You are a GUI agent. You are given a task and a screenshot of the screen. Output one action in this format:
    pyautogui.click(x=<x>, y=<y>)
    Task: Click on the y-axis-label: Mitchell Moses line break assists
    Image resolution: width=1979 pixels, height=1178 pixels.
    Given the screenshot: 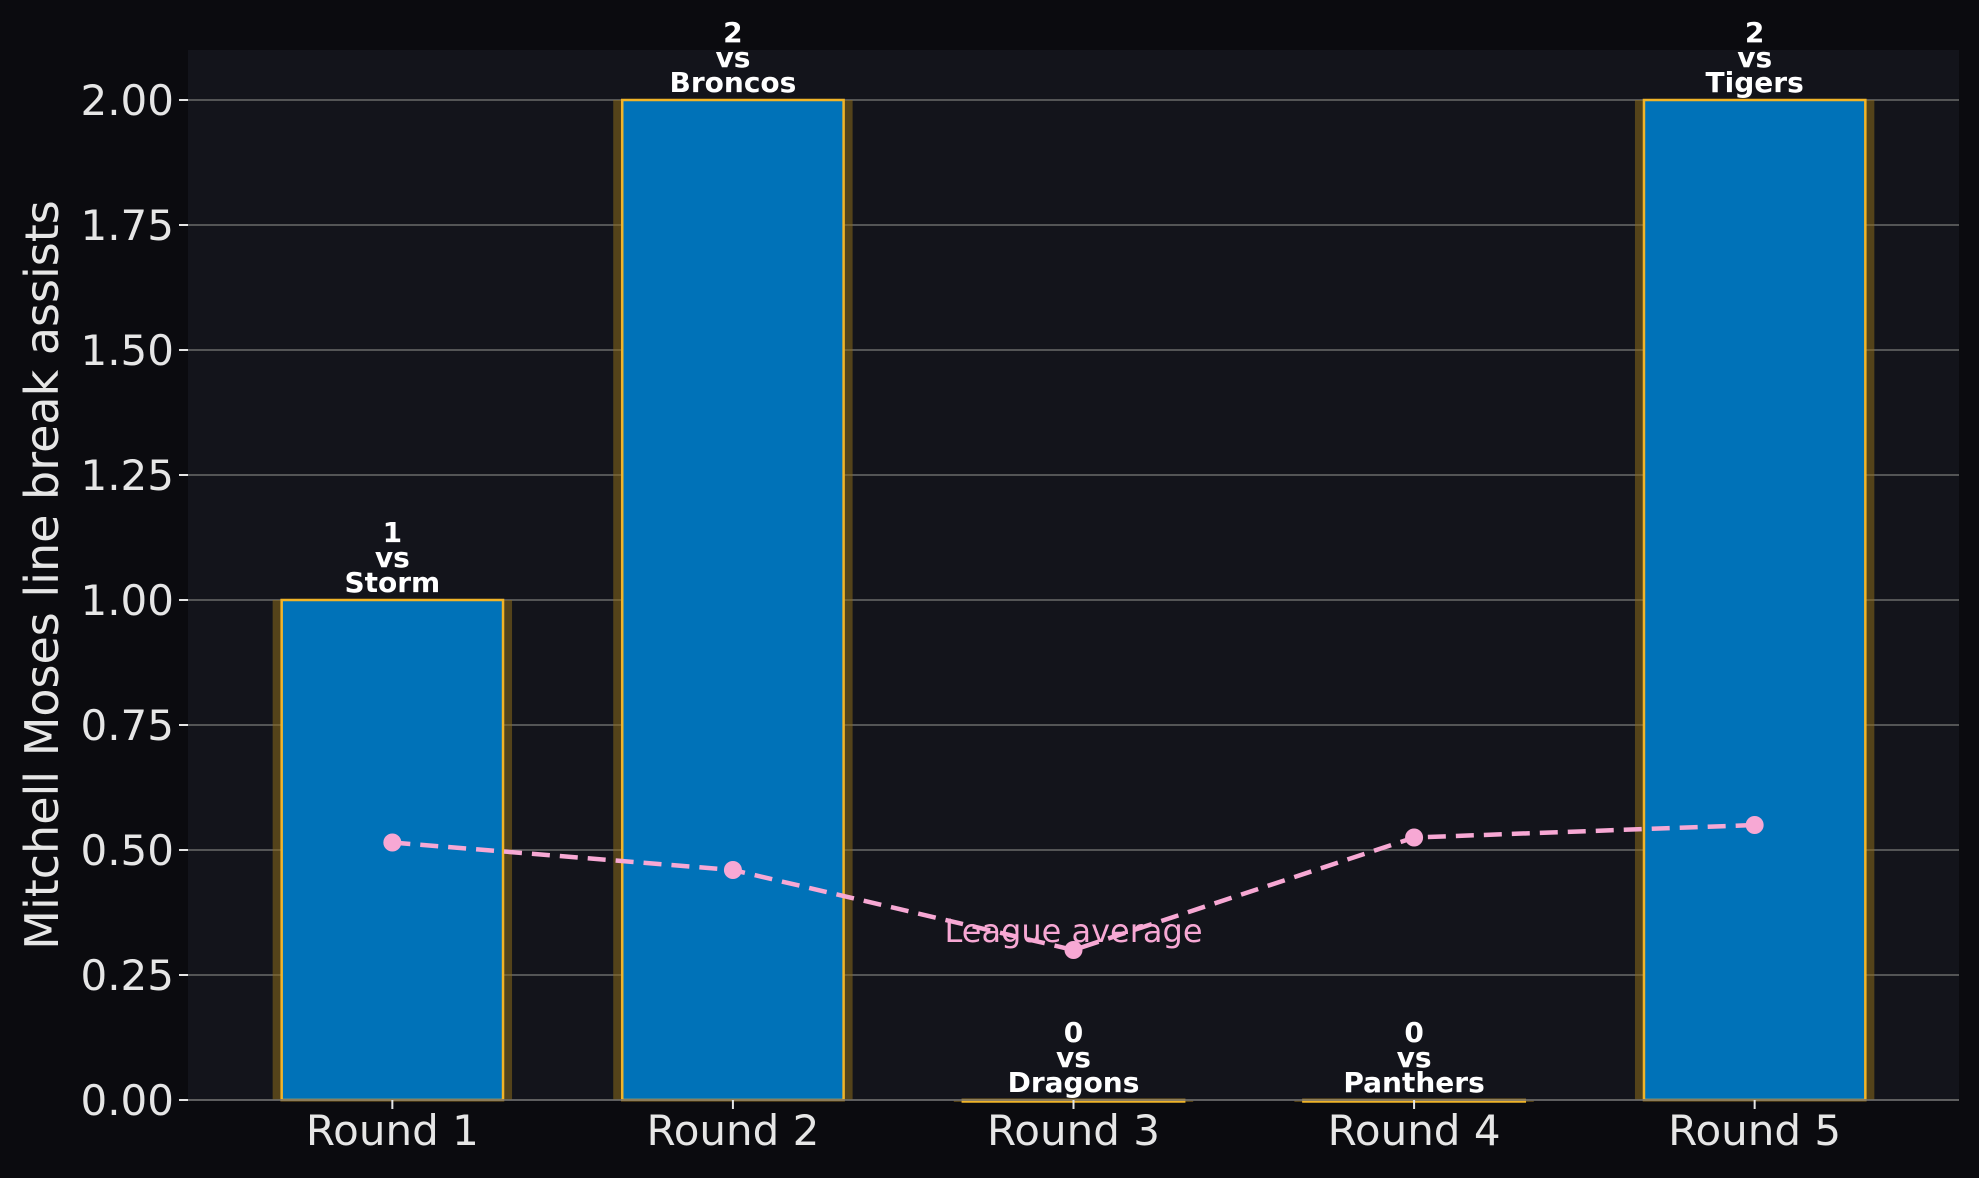 What is the action you would take?
    pyautogui.click(x=42, y=574)
    